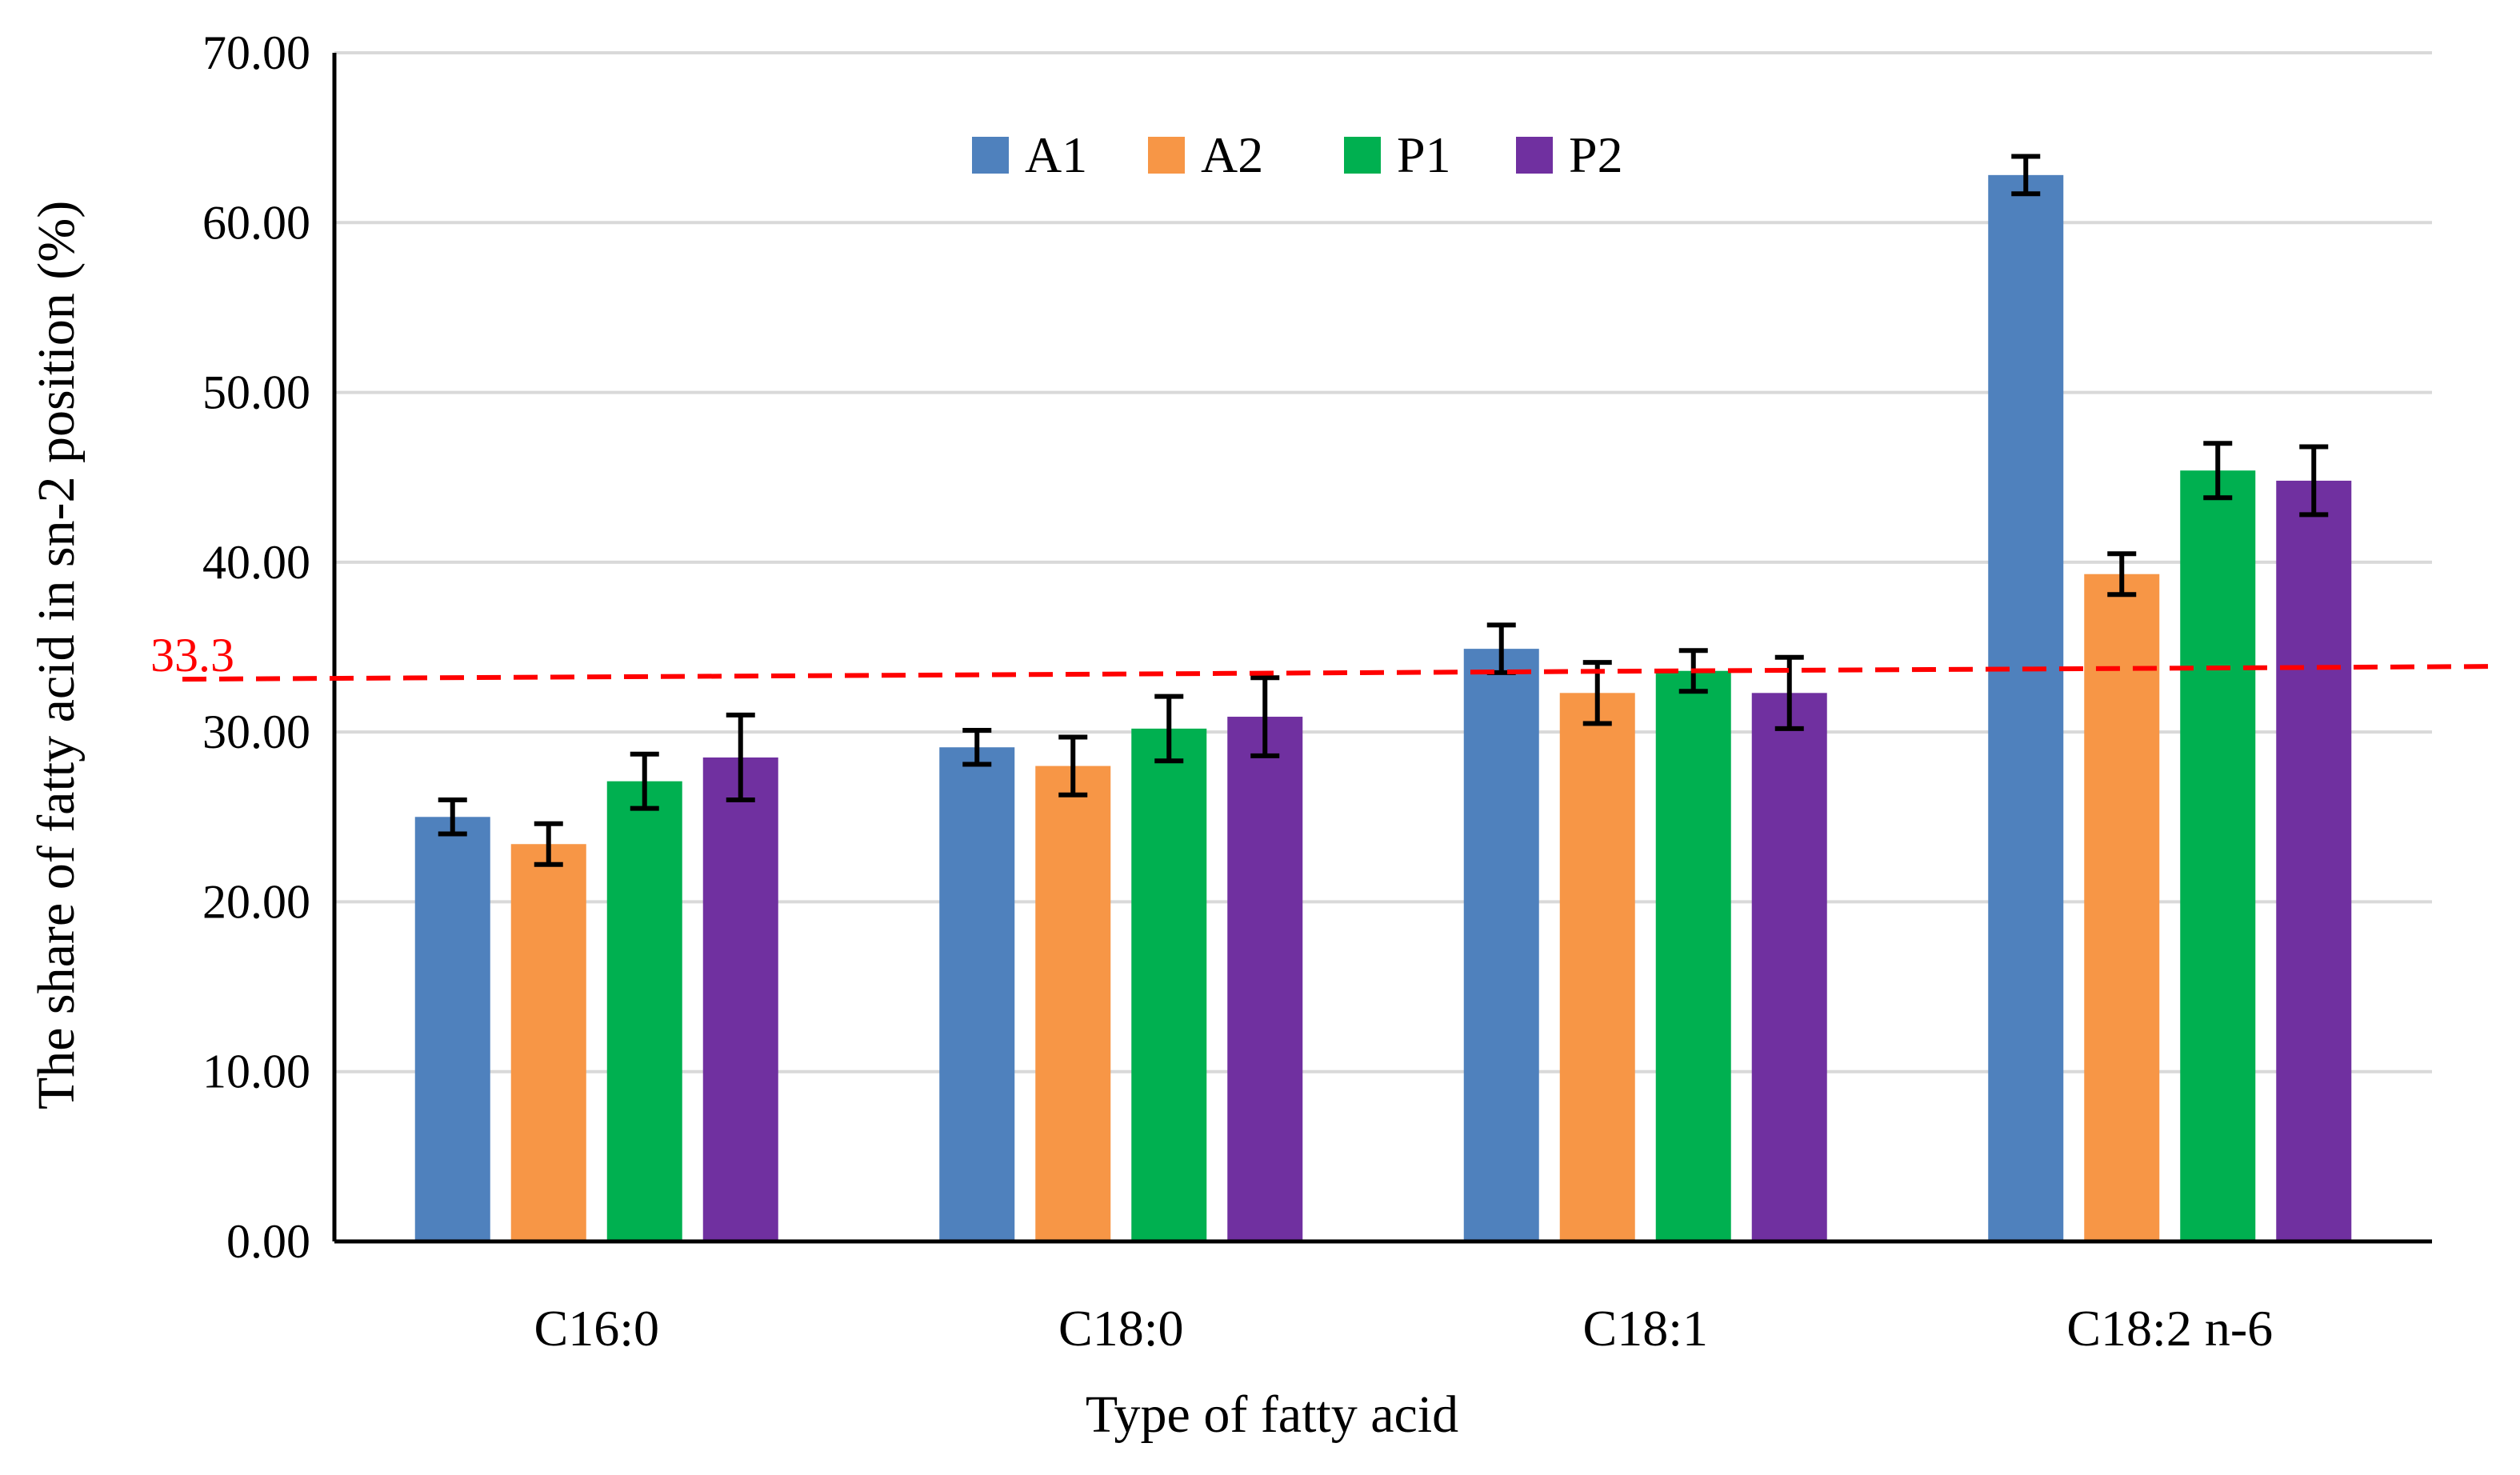 The image size is (2520, 1475). Describe the element at coordinates (256, 52) in the screenshot. I see `y-tick-label: 70.00` at that location.